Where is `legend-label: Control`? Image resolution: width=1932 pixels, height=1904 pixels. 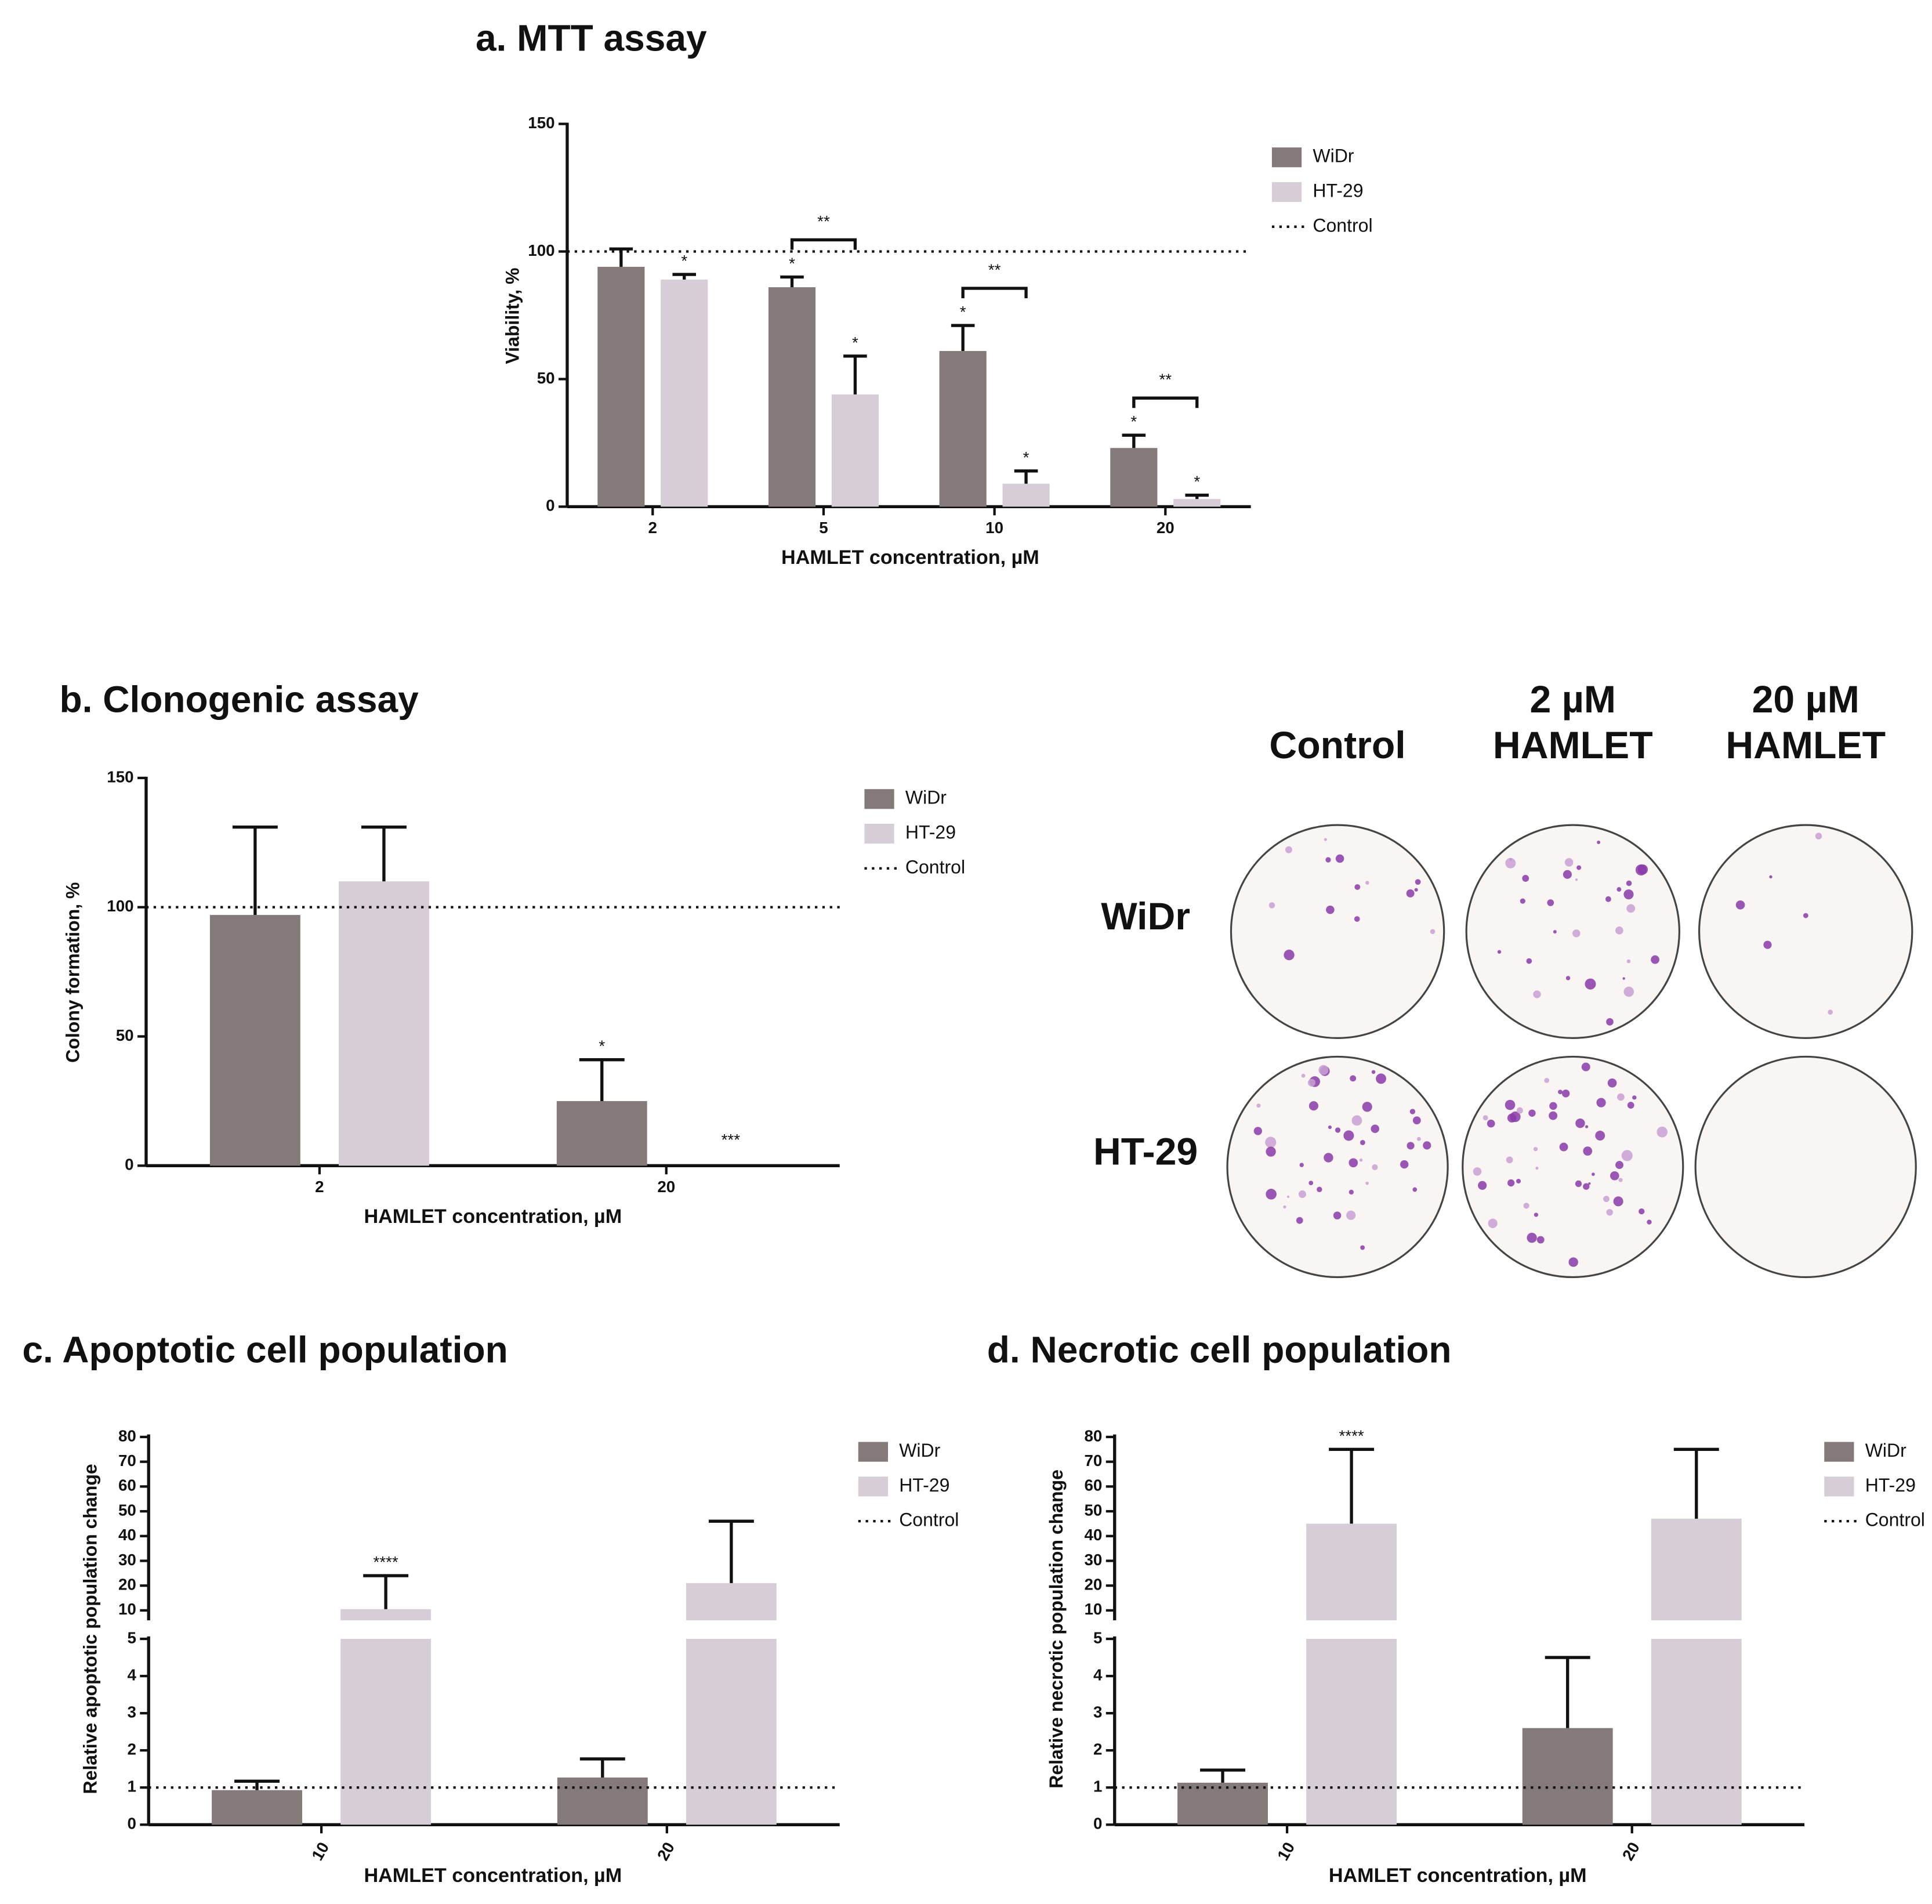 legend-label: Control is located at coordinates (935, 866).